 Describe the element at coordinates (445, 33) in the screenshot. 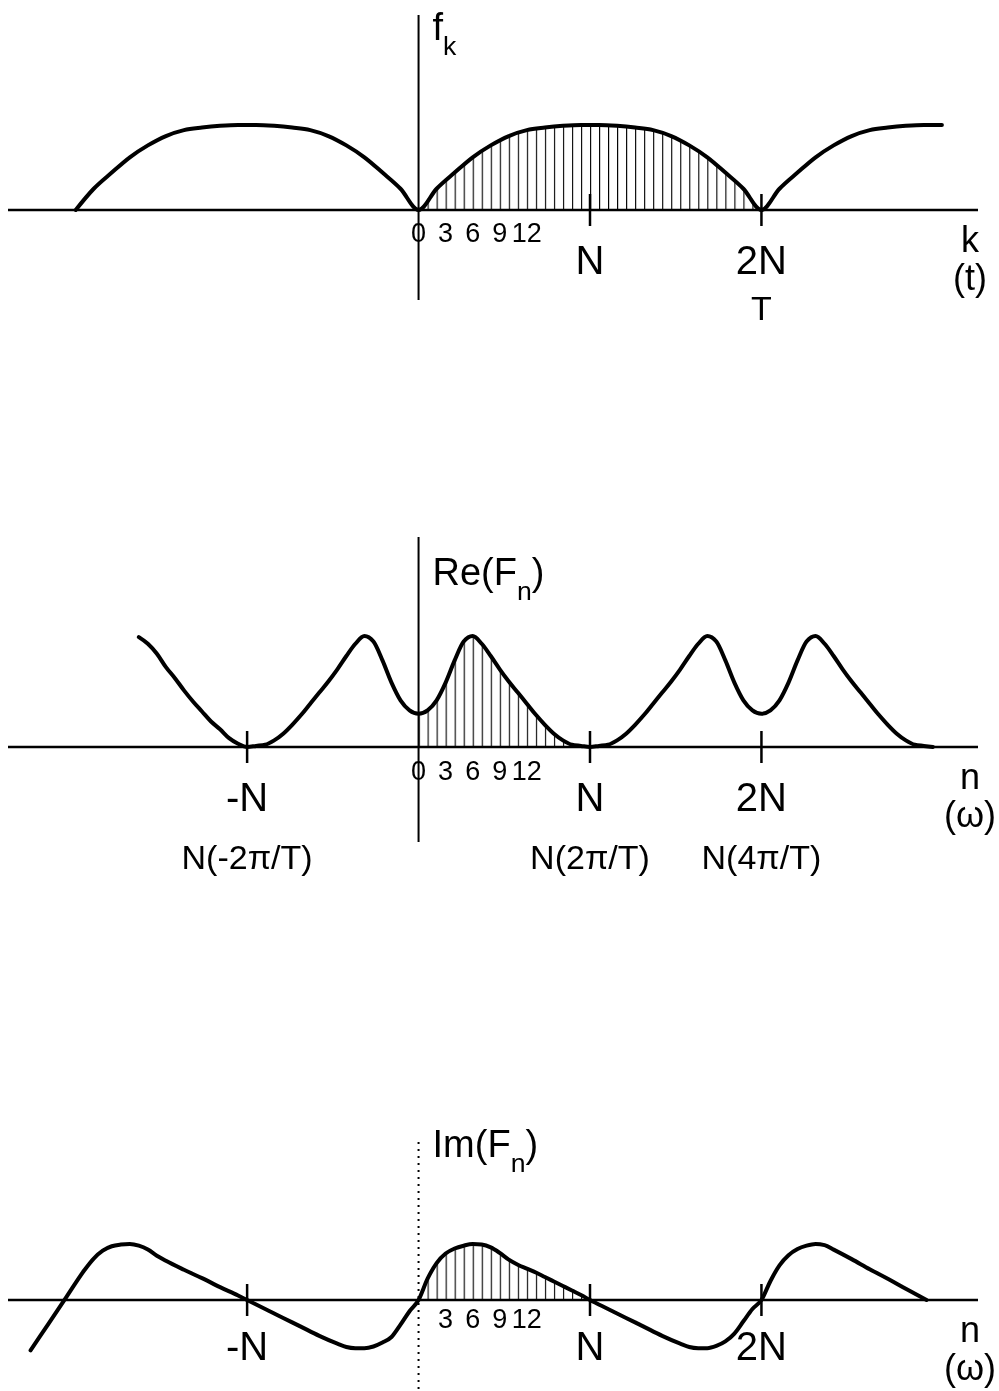

I see `y-axis-title: f$_{k}$` at that location.